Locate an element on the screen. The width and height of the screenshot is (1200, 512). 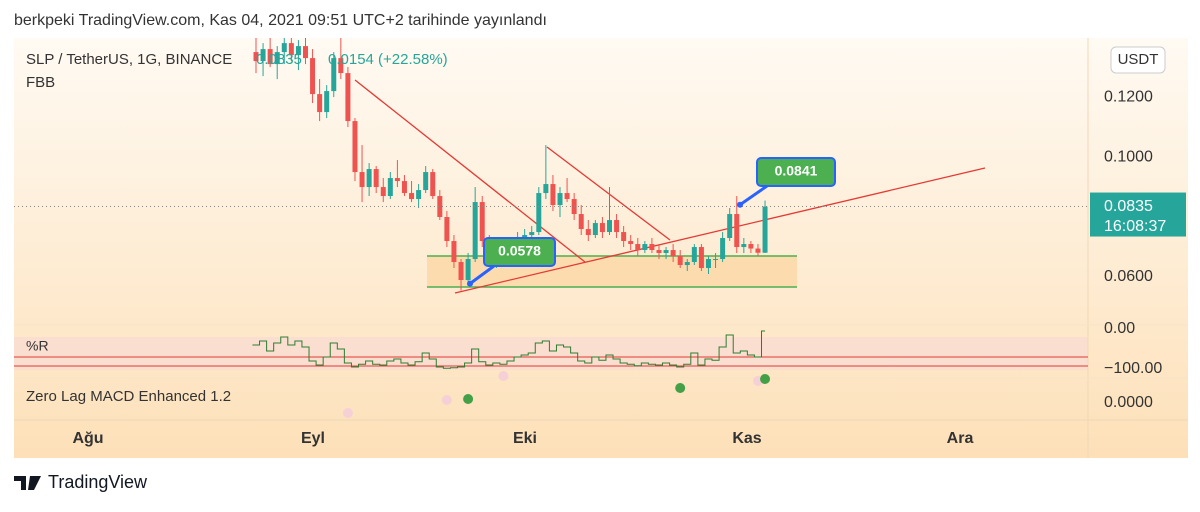
logo is located at coordinates (27, 483).